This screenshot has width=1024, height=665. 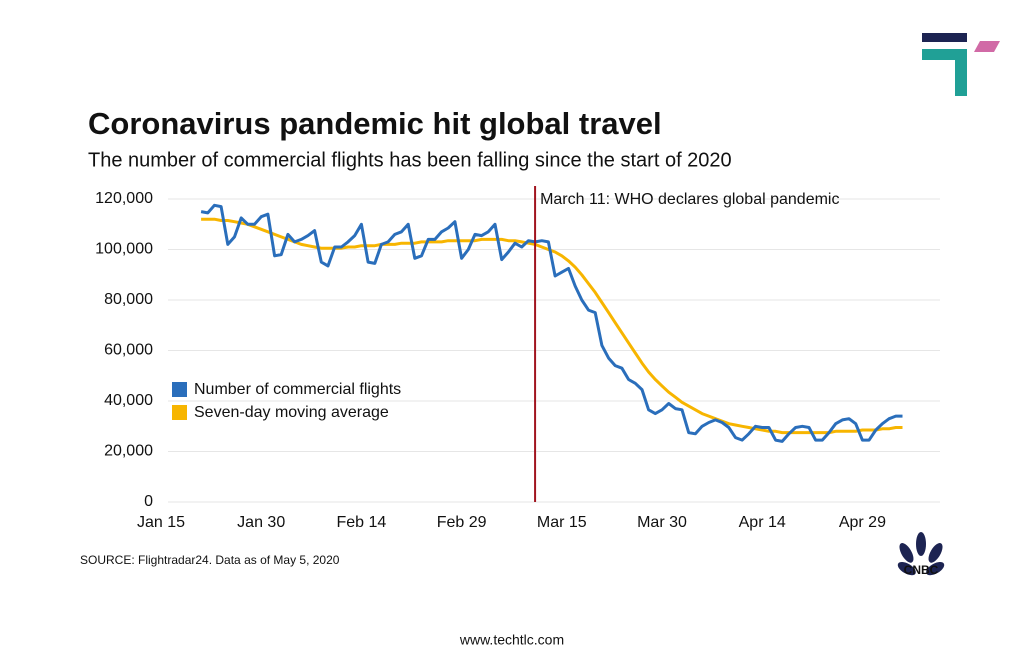 I want to click on x-tick-label: Jan 30, so click(x=261, y=522).